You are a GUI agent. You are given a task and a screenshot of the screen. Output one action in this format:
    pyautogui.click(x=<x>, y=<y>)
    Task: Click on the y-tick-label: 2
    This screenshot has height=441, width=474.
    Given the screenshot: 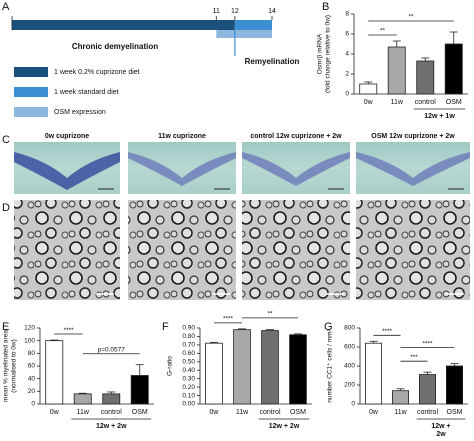 What is the action you would take?
    pyautogui.click(x=347, y=74)
    